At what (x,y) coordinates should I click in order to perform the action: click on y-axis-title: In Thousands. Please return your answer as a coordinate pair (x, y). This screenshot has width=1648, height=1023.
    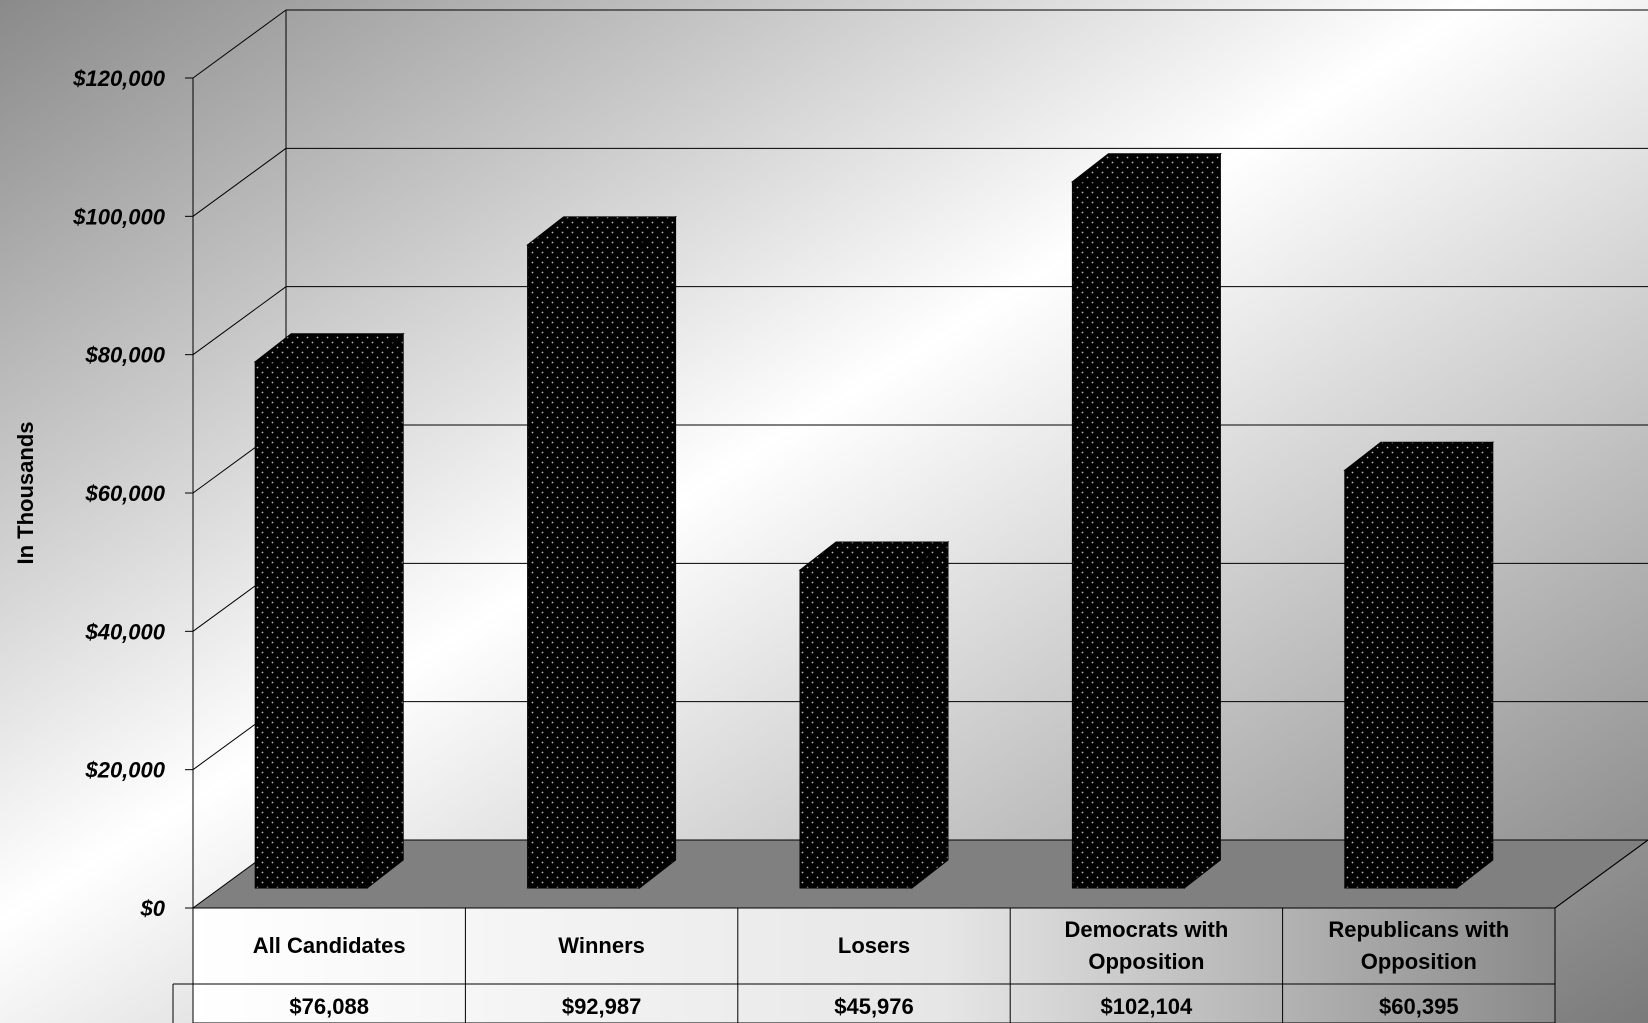
    Looking at the image, I should click on (25, 493).